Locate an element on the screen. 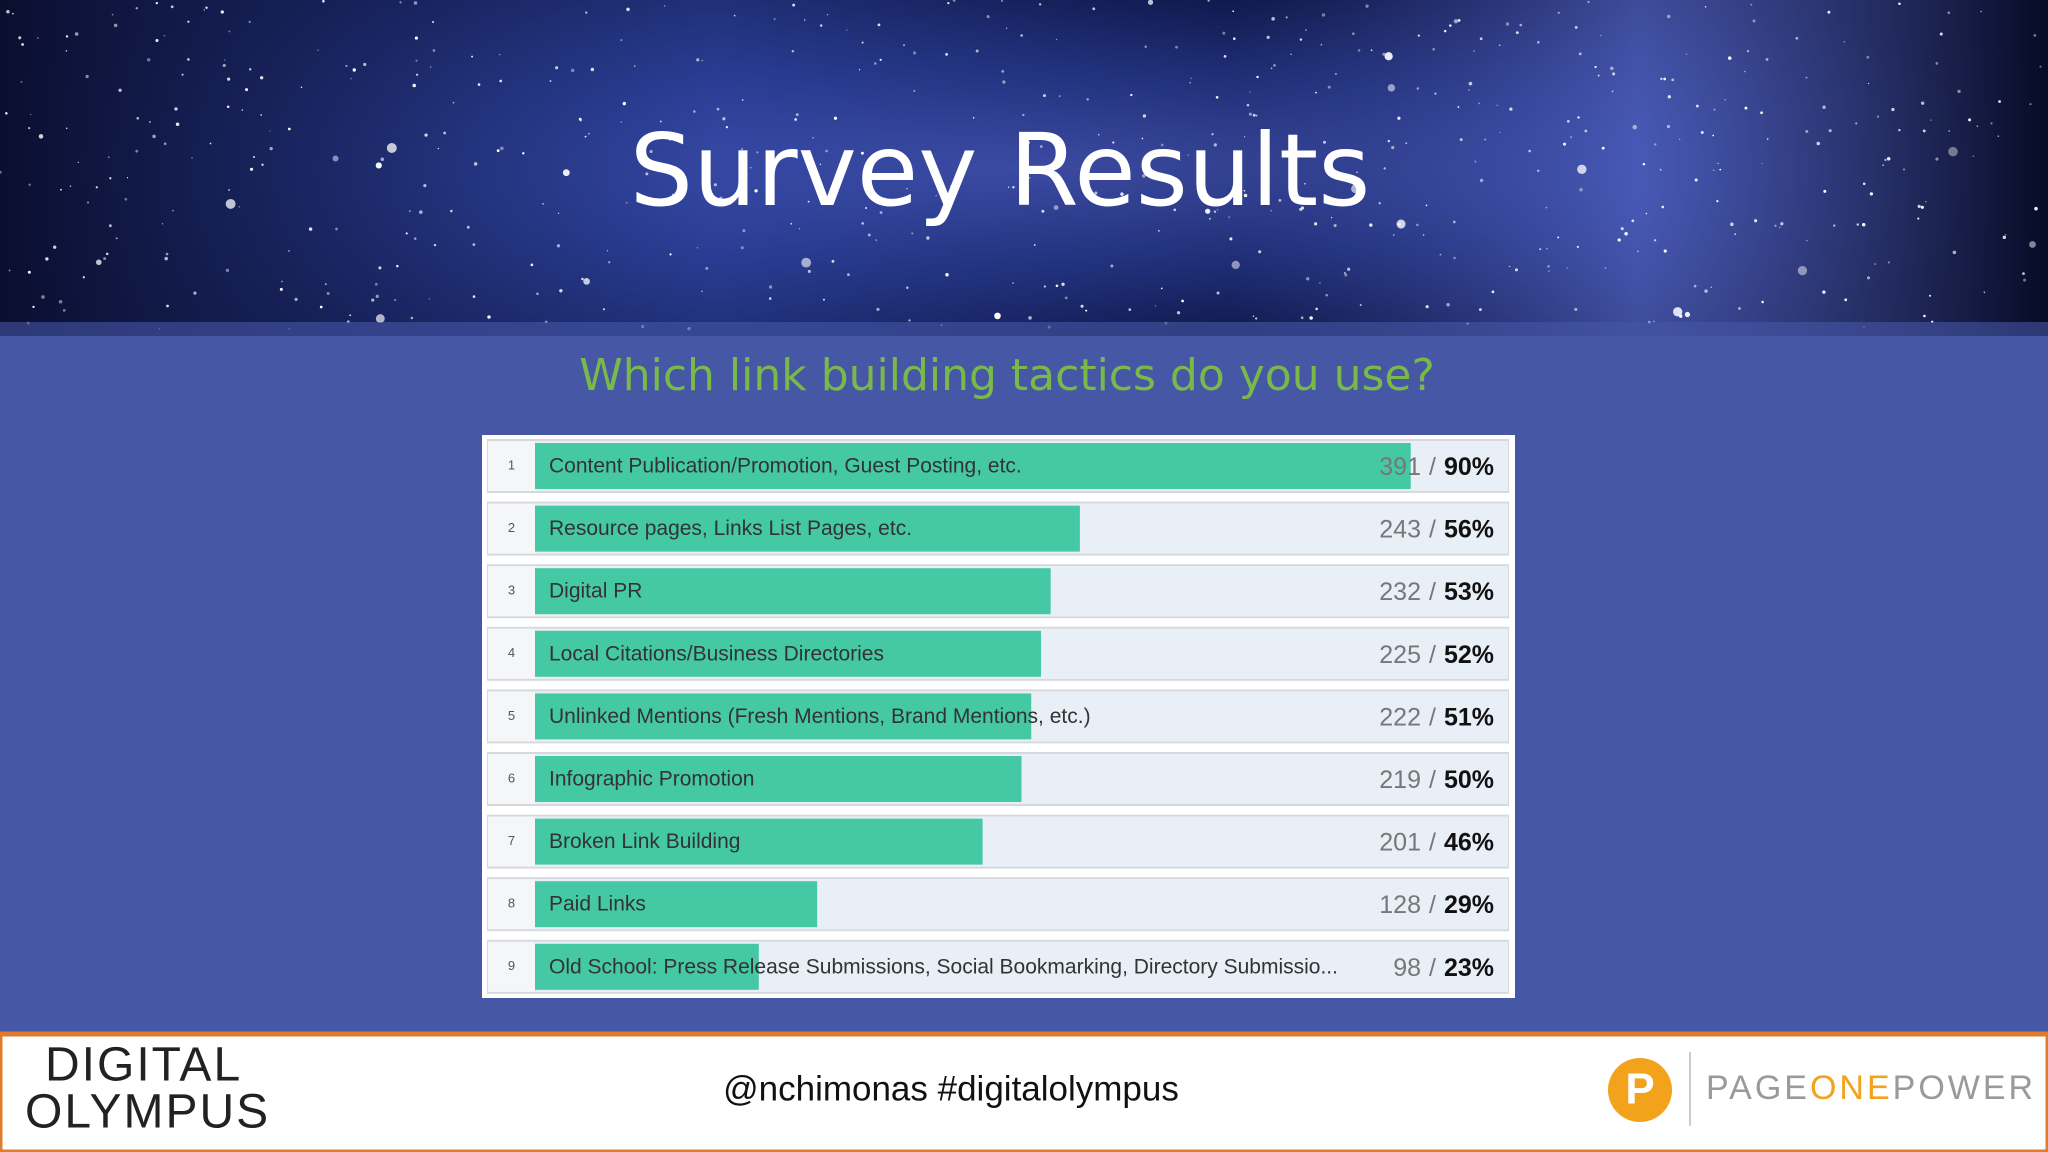  percent: 50% is located at coordinates (1469, 780).